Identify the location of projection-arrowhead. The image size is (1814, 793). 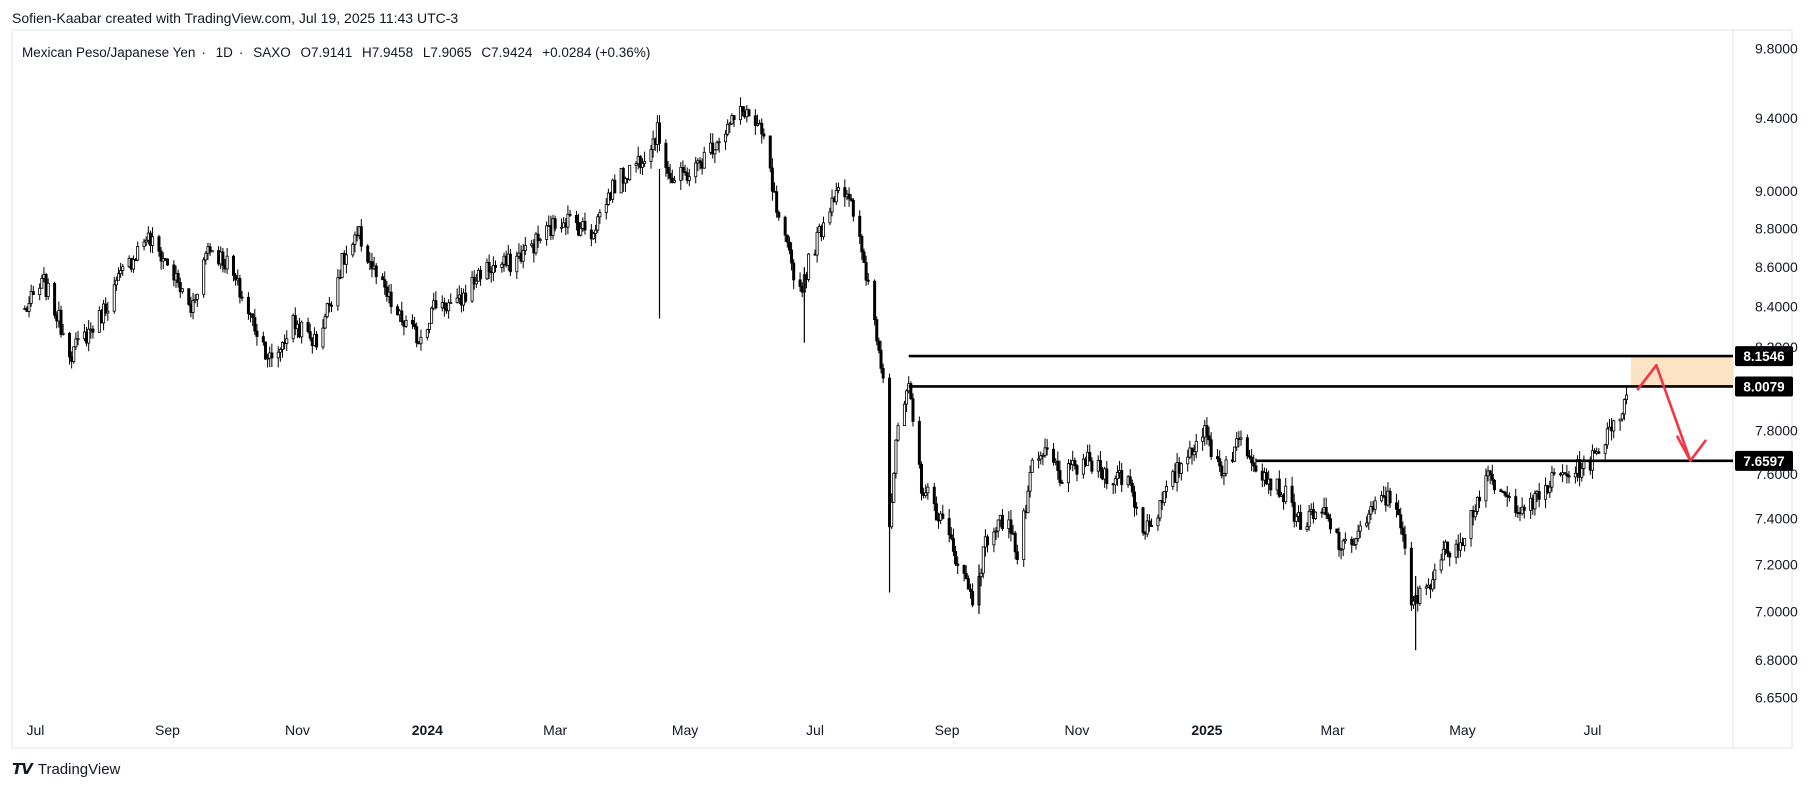
(1691, 449).